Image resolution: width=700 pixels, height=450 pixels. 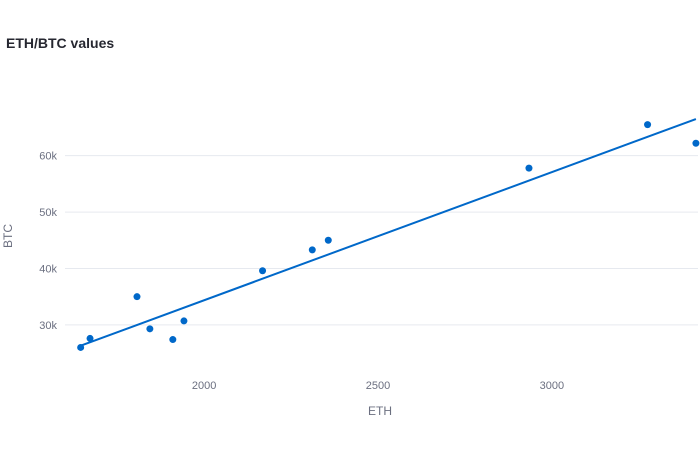 I want to click on y-axis-label: BTC, so click(x=8, y=236).